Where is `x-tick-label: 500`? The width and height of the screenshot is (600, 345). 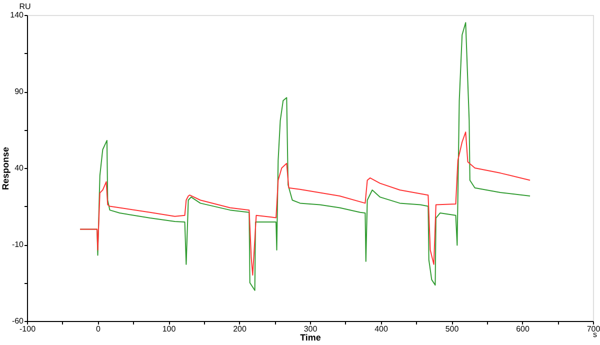 x-tick-label: 500 is located at coordinates (452, 329).